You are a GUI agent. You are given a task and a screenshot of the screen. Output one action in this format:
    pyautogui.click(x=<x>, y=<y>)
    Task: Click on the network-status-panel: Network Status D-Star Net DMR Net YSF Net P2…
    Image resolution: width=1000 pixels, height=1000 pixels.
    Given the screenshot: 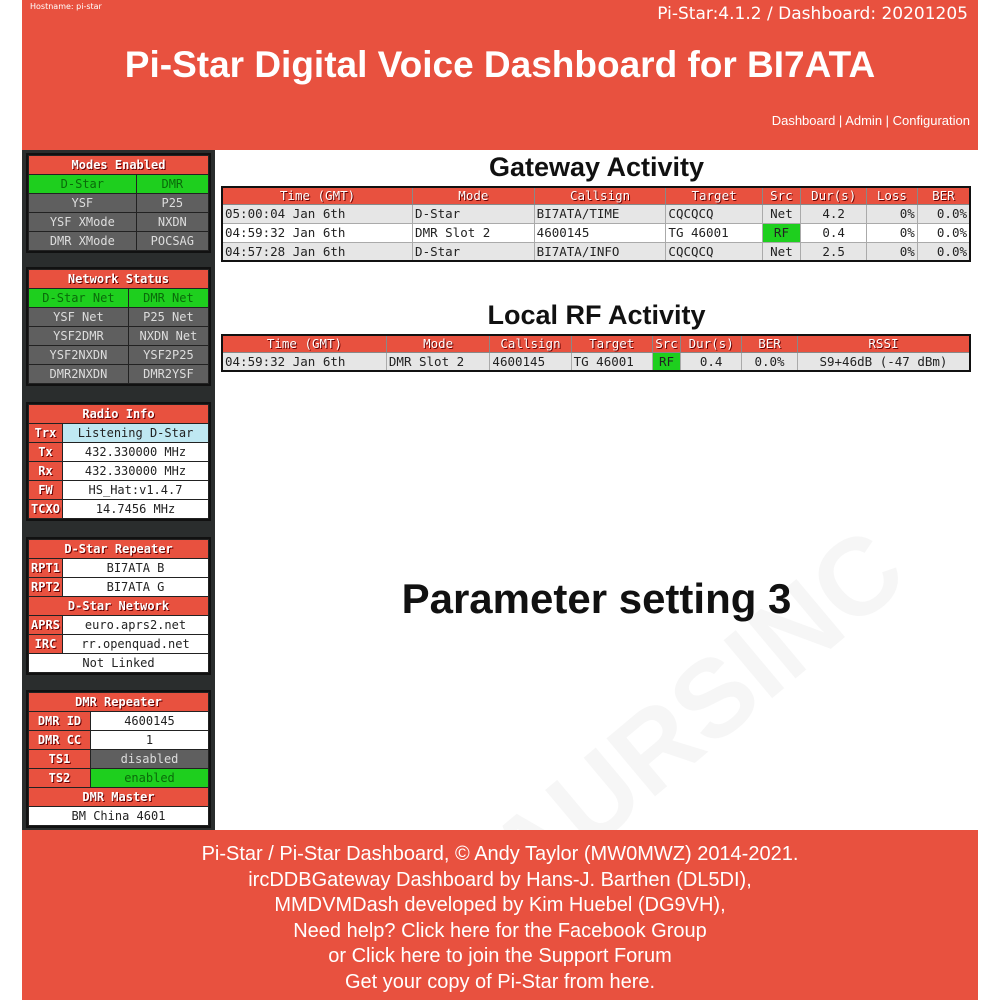 What is the action you would take?
    pyautogui.click(x=118, y=326)
    